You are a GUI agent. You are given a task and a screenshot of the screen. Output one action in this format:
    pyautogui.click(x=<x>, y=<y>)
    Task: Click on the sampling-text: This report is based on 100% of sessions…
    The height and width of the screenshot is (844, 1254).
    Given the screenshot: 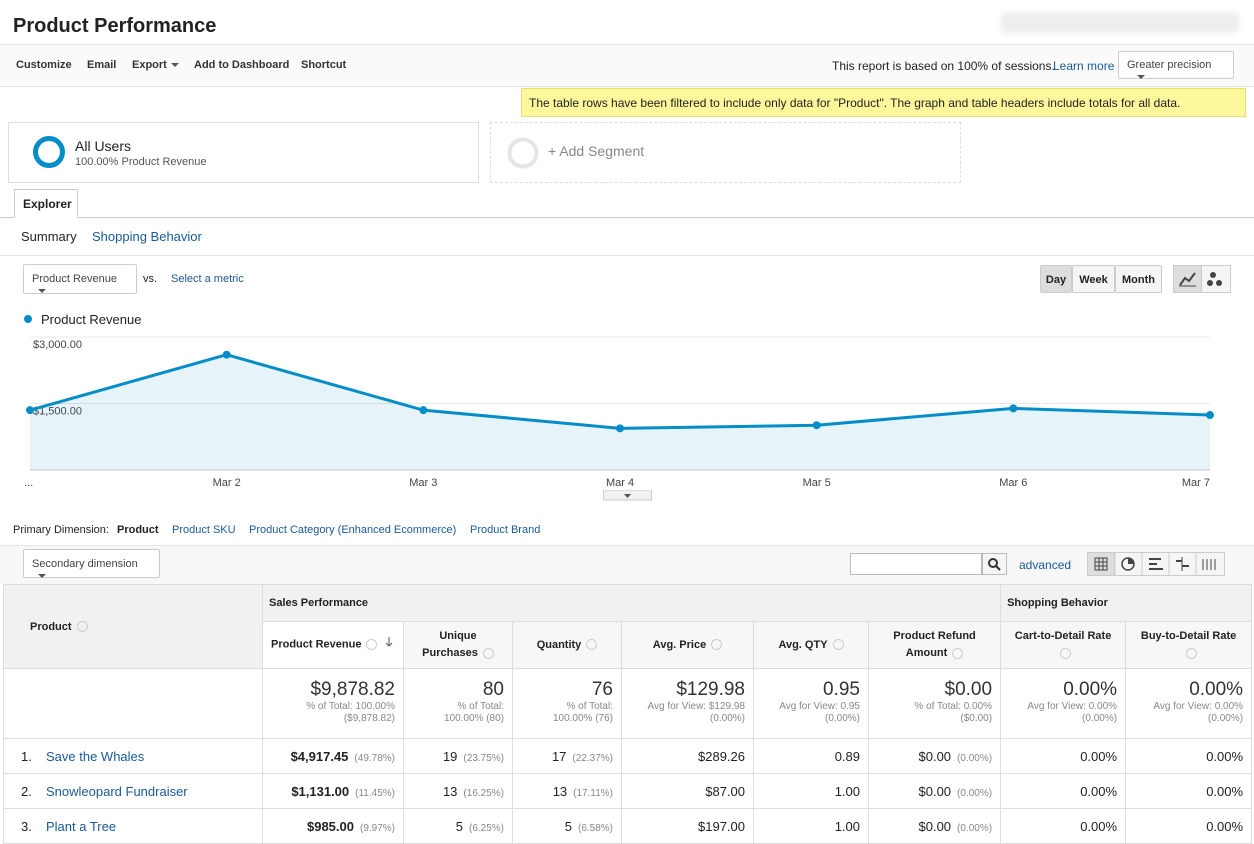 What is the action you would take?
    pyautogui.click(x=943, y=66)
    